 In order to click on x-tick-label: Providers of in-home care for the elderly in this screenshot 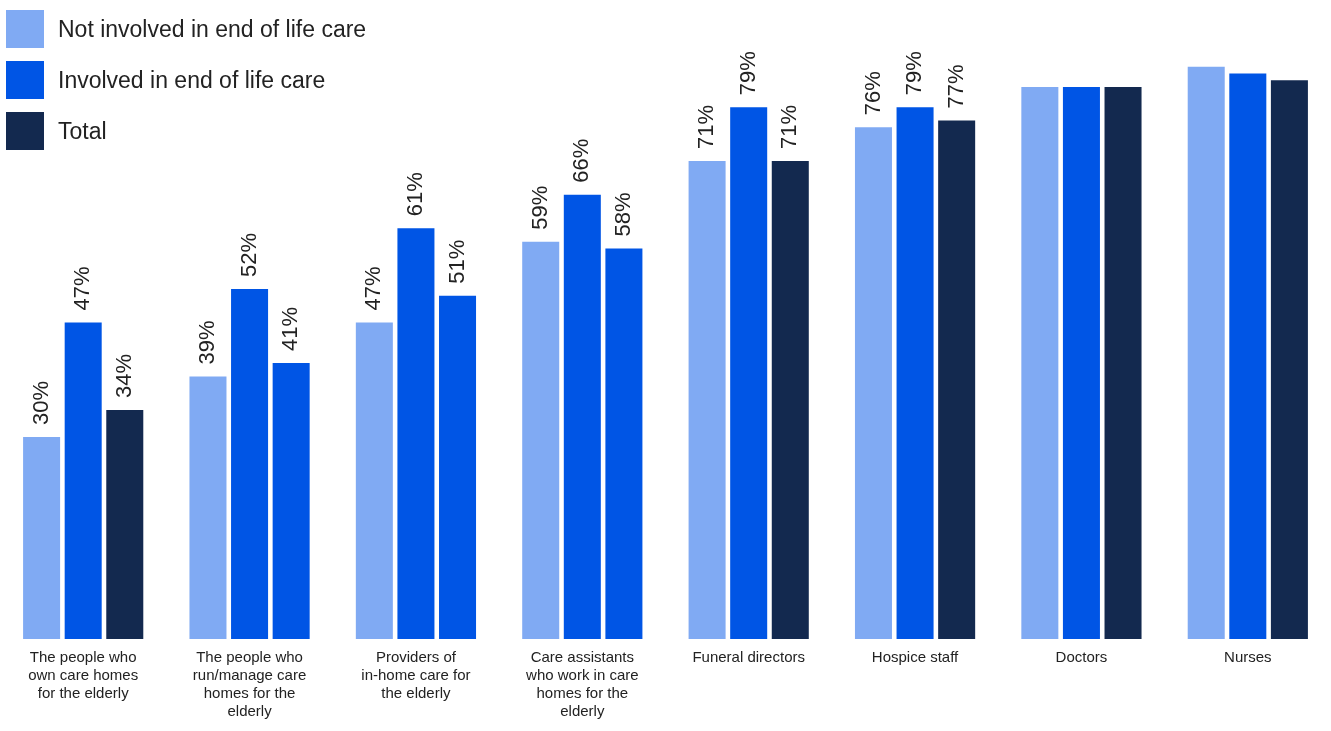, I will do `click(416, 675)`.